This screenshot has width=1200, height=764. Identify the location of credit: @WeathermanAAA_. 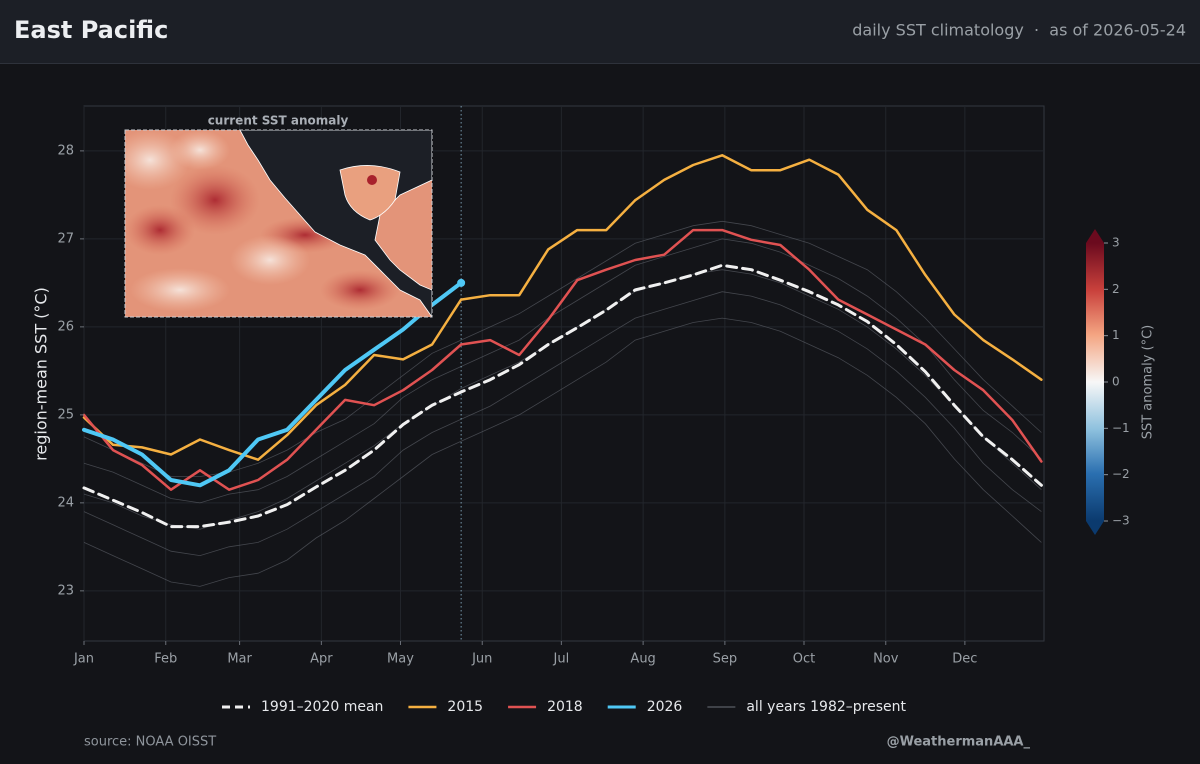
(959, 742).